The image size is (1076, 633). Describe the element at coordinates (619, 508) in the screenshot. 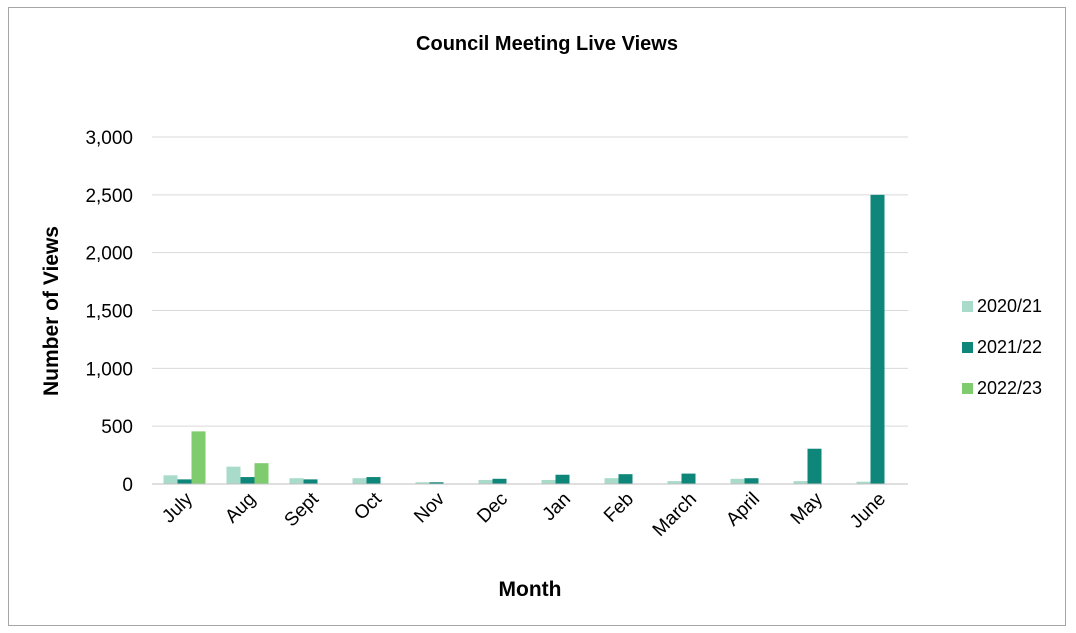

I see `x-tick-label: Feb` at that location.